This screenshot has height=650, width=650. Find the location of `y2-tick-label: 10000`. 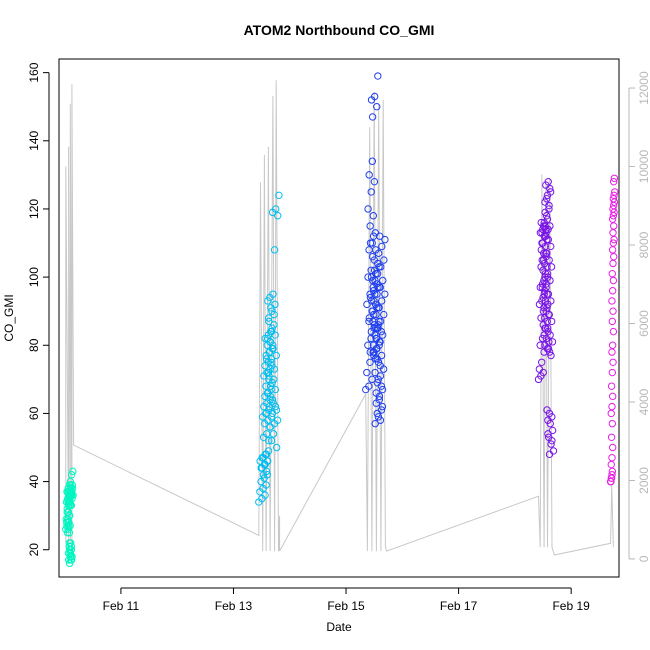

y2-tick-label: 10000 is located at coordinates (643, 167).